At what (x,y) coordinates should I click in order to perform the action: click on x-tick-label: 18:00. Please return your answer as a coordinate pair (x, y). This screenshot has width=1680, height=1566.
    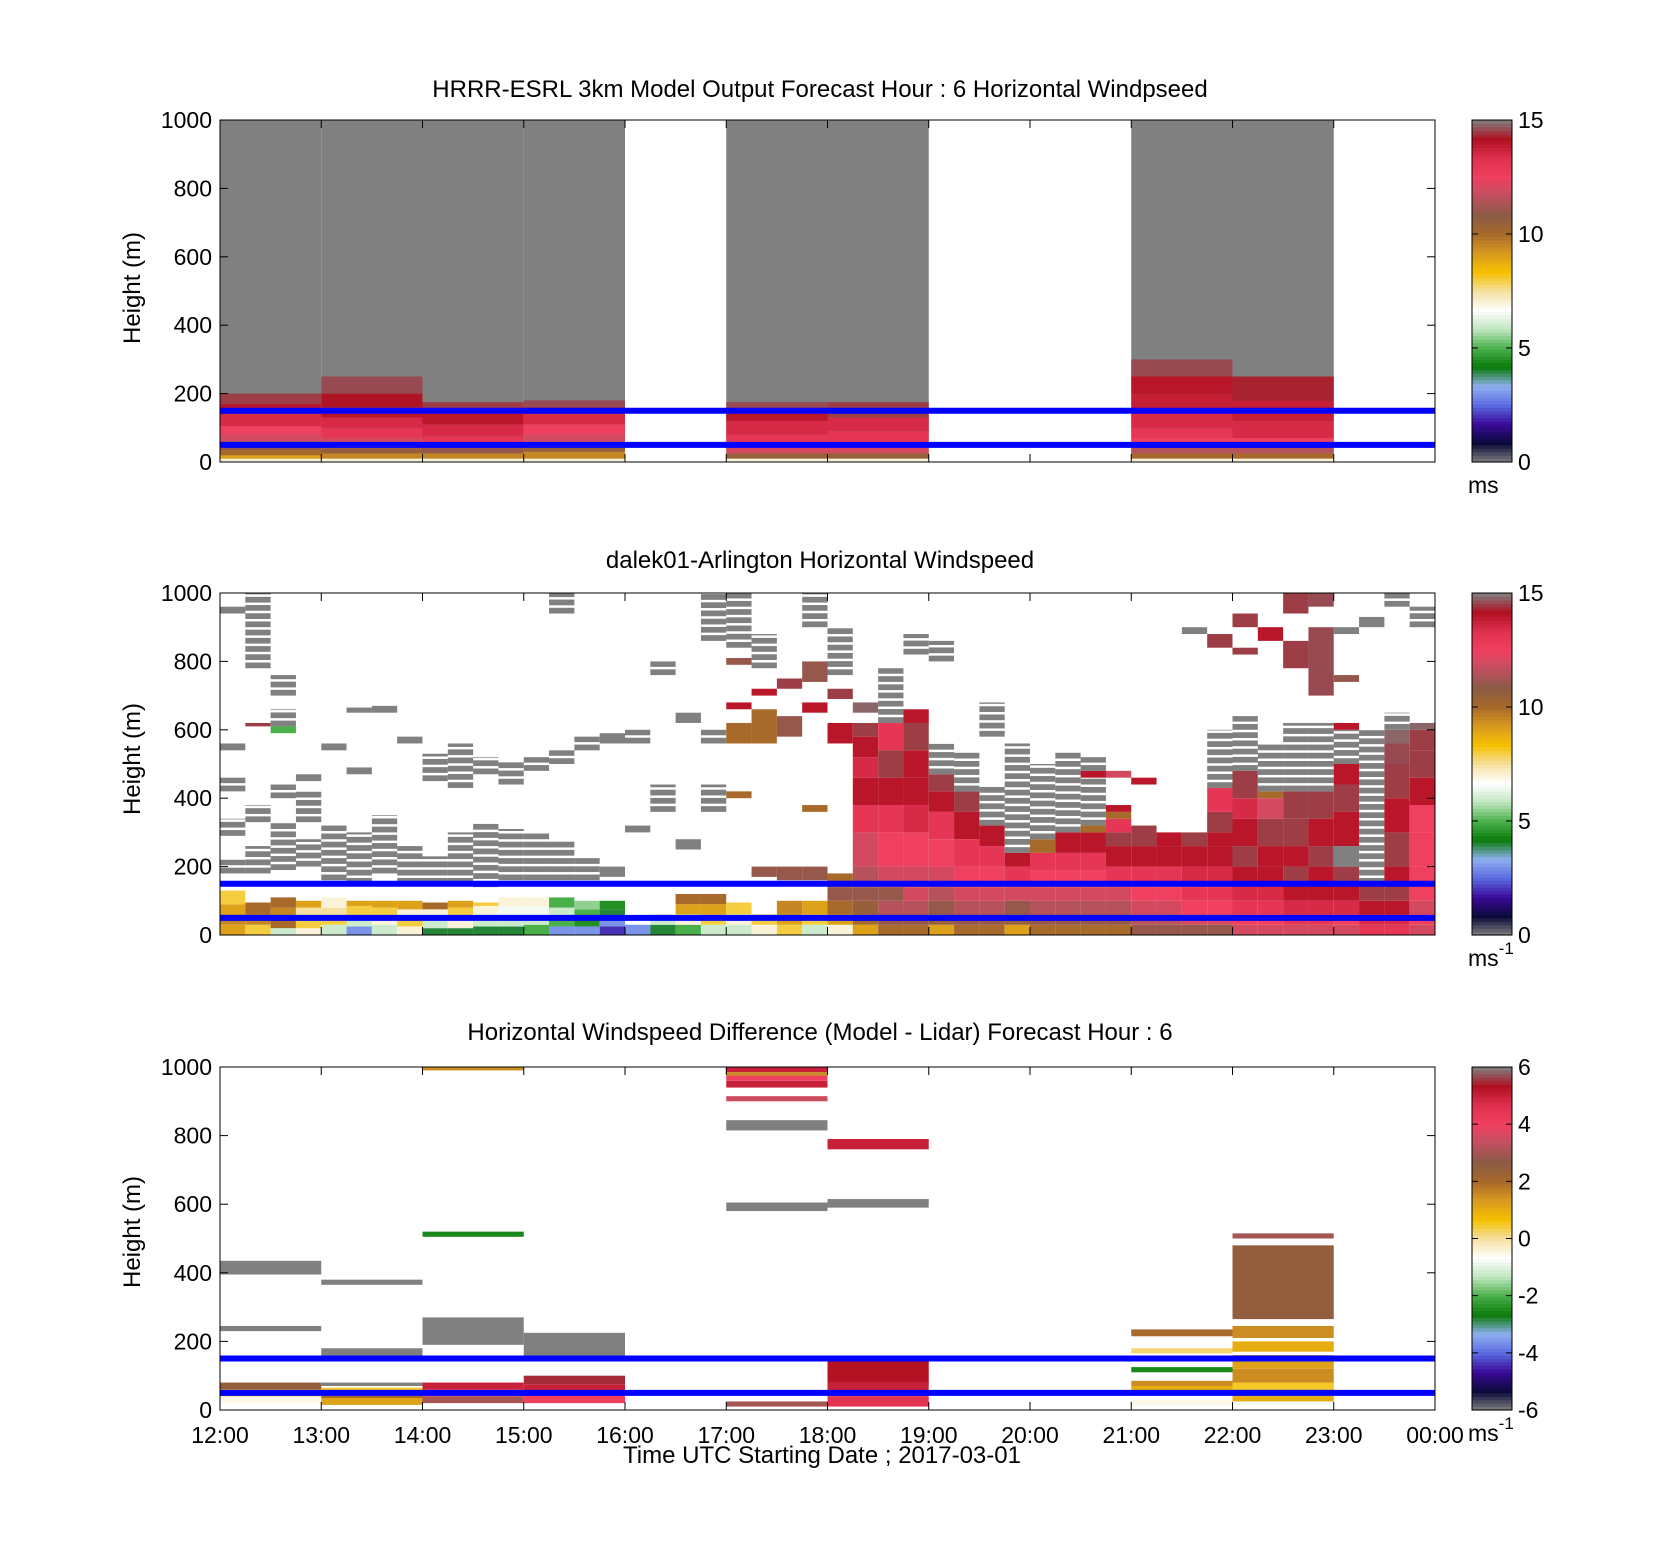
    Looking at the image, I should click on (828, 1435).